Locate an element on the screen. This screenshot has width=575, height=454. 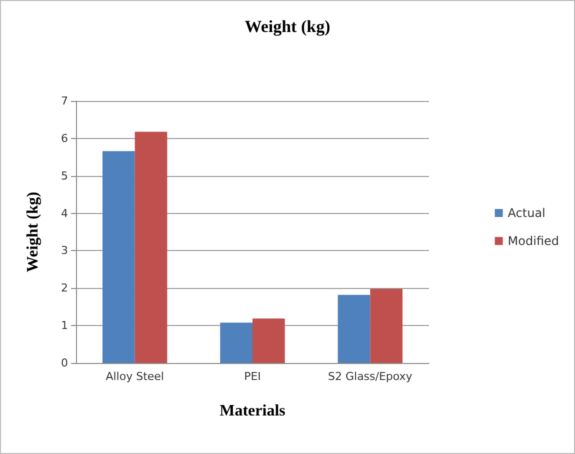
y-tick-label: 5 is located at coordinates (64, 175).